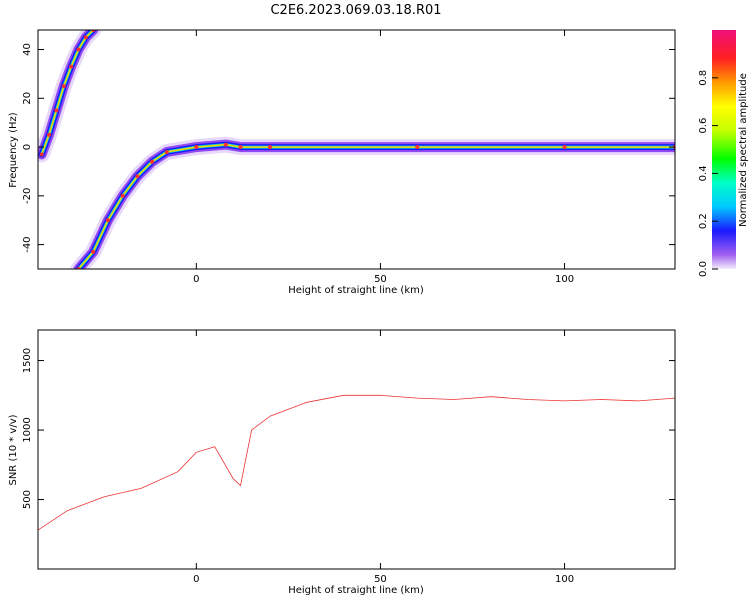  What do you see at coordinates (13, 150) in the screenshot?
I see `spectrogram-y-label: Frequency (Hz)` at bounding box center [13, 150].